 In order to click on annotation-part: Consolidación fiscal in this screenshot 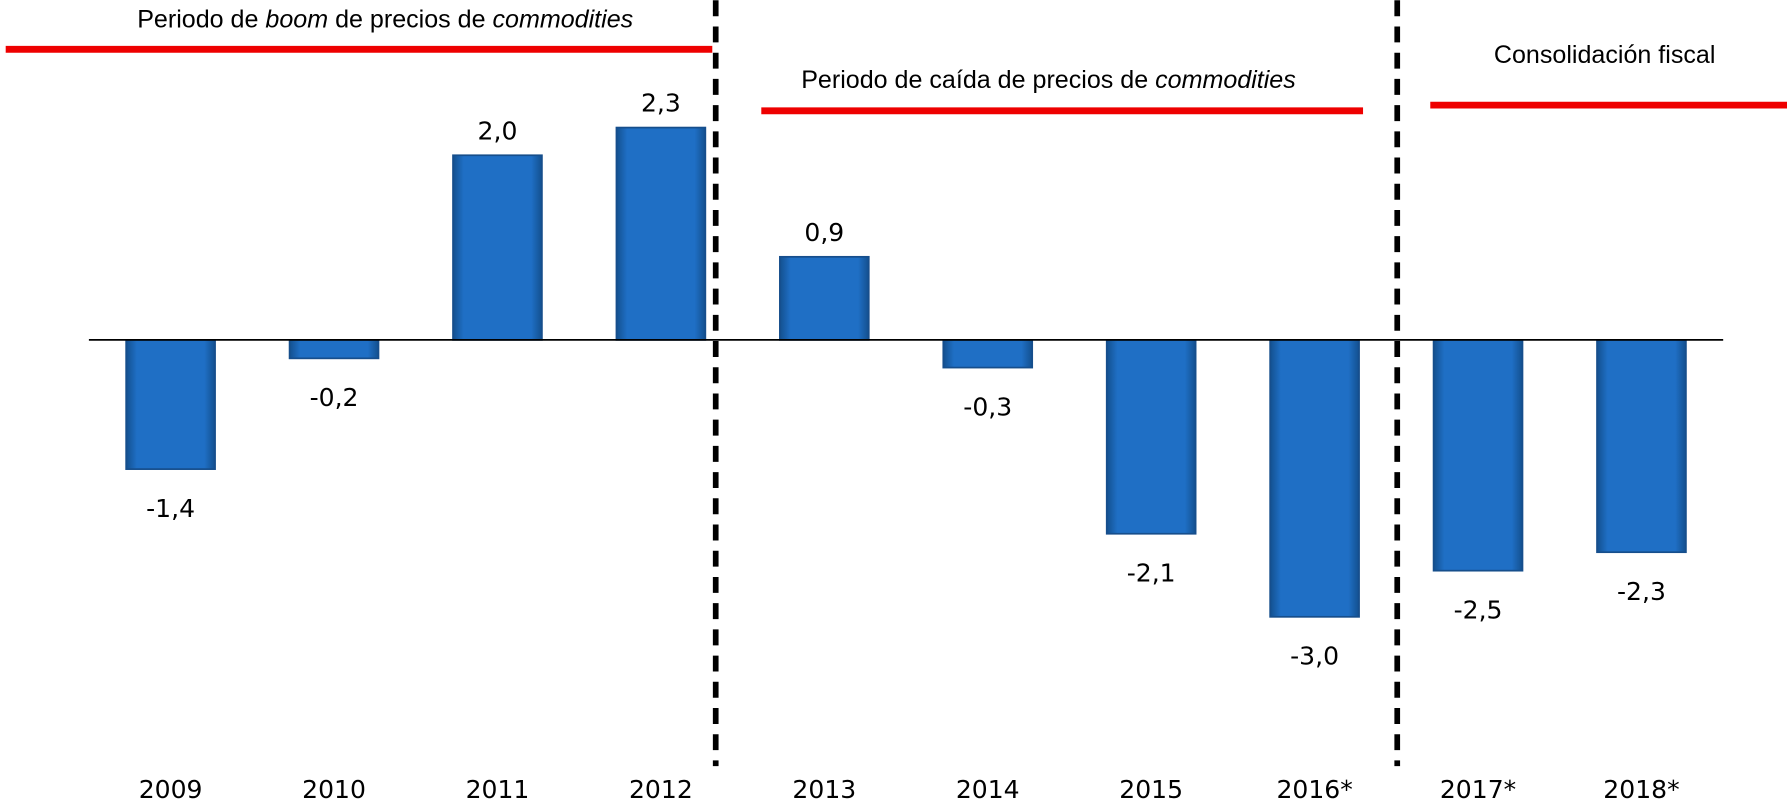, I will do `click(1605, 55)`.